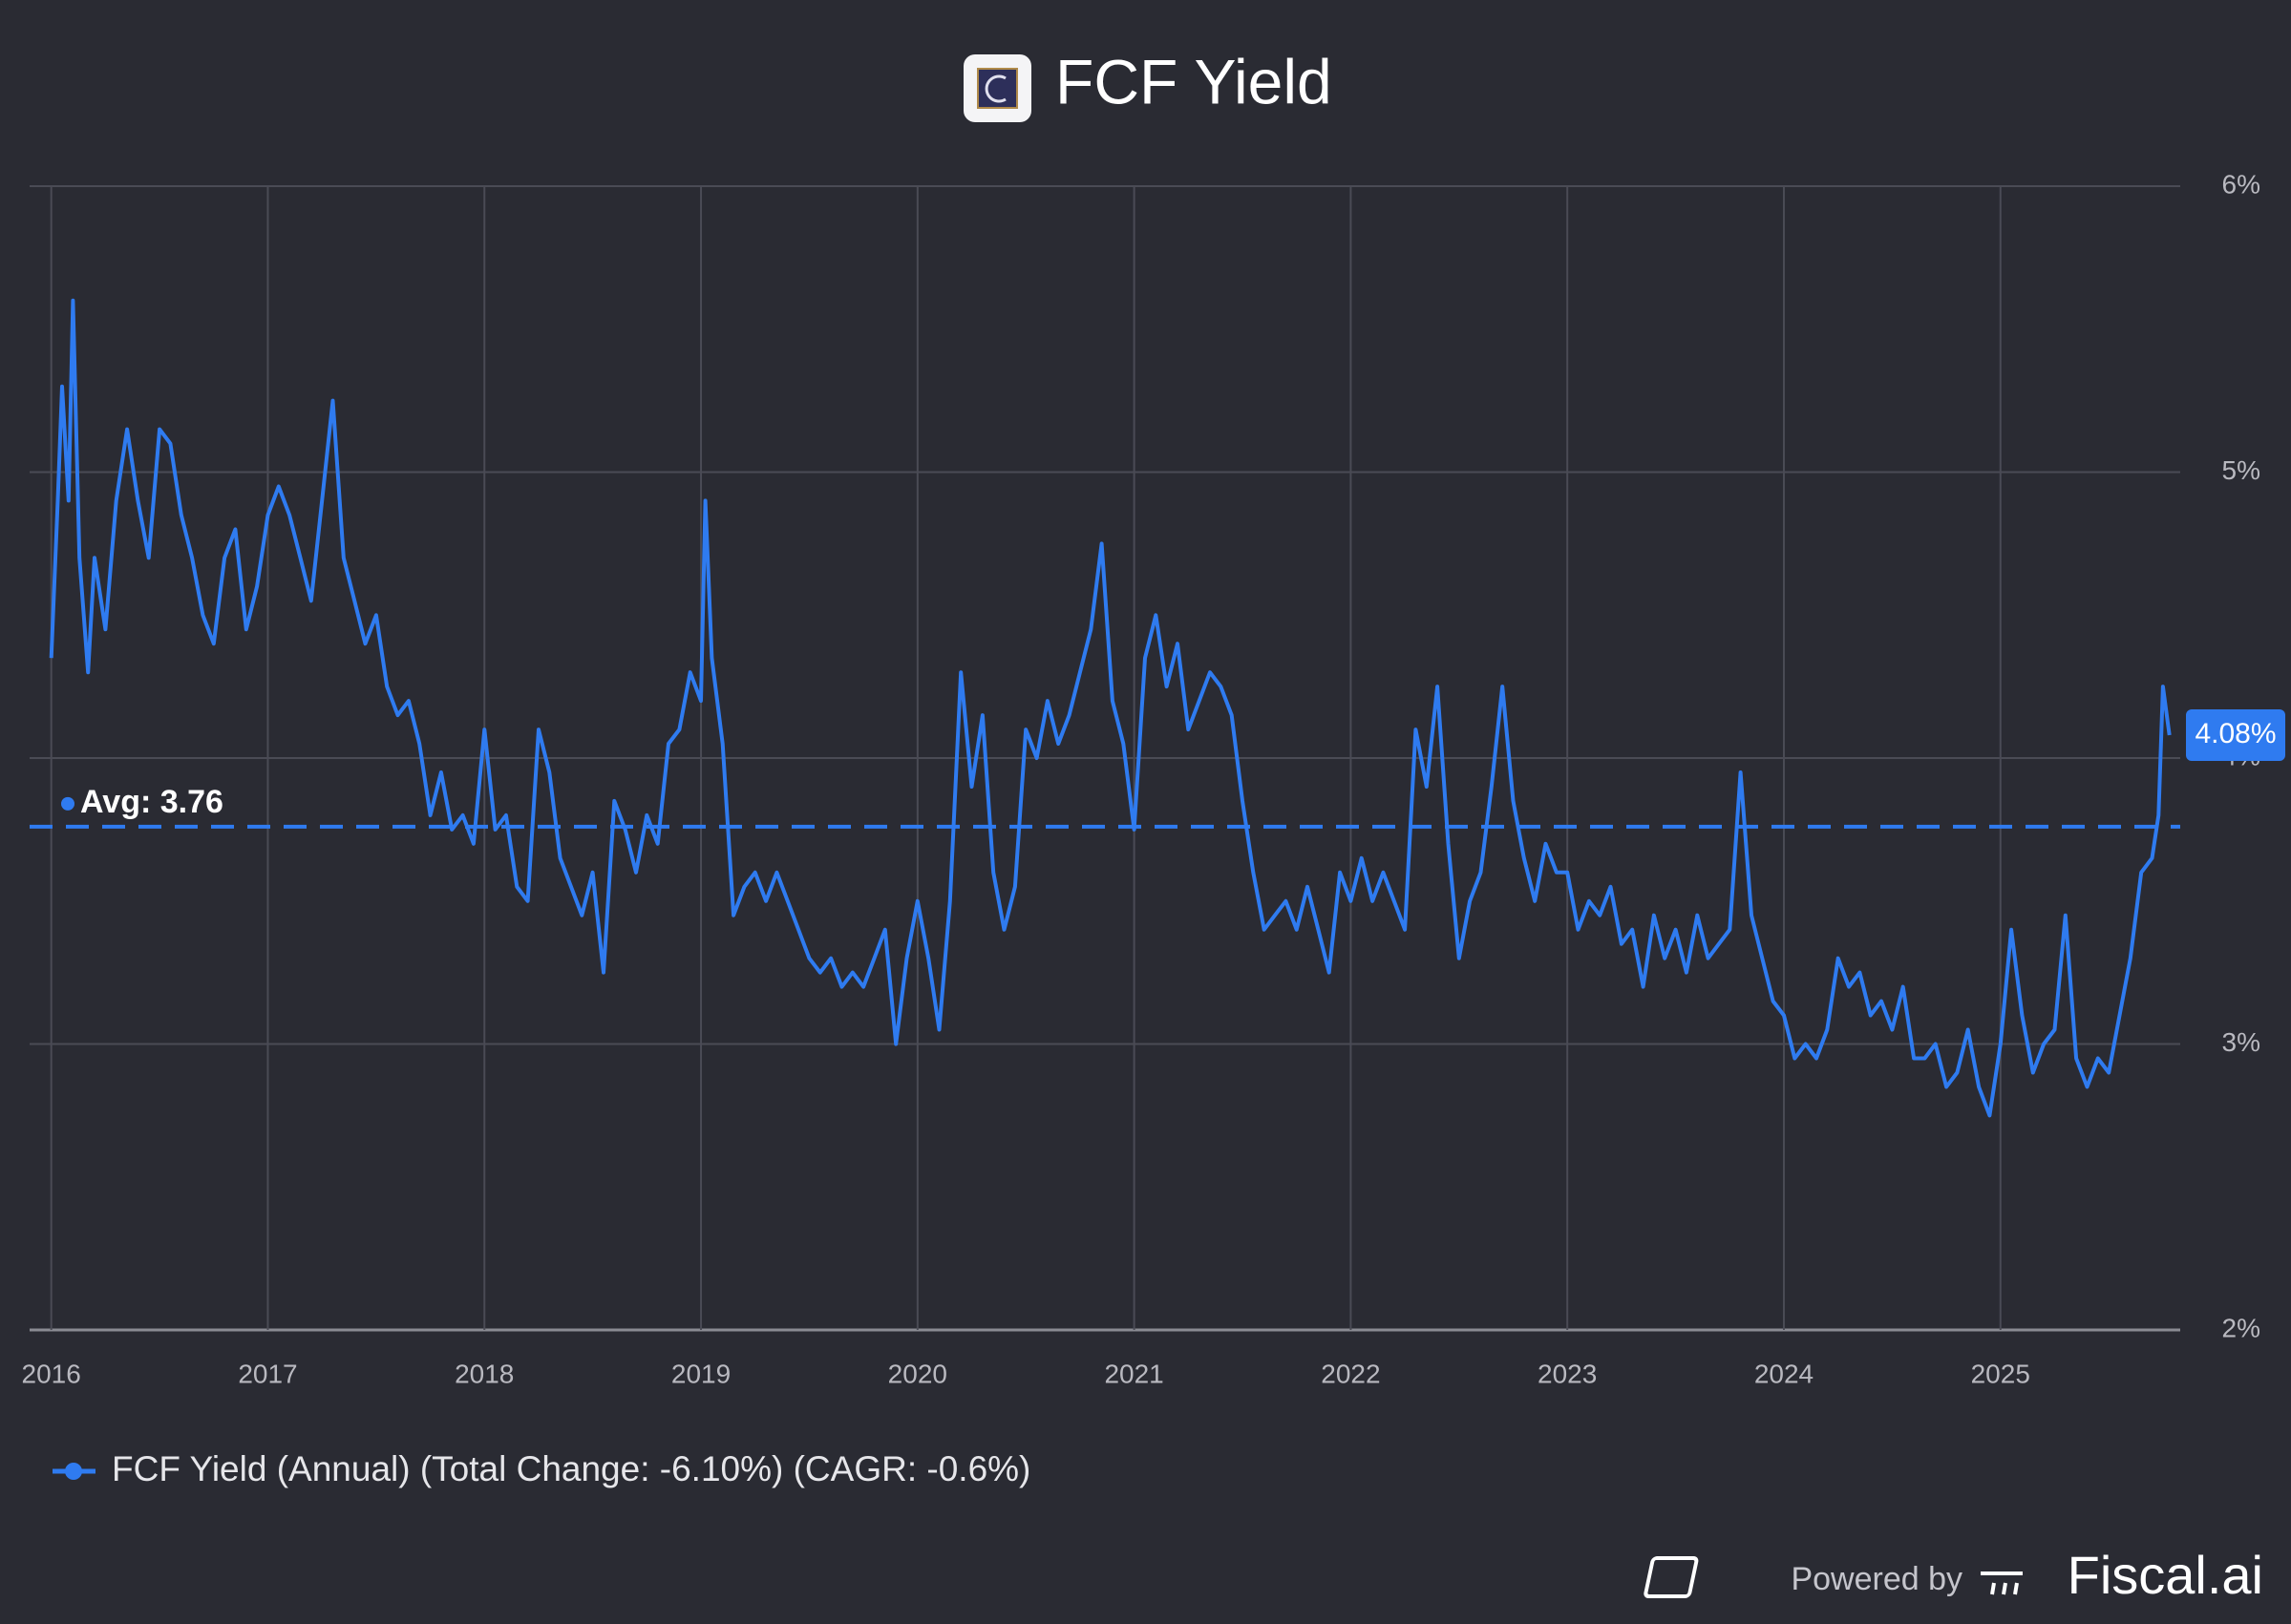 The width and height of the screenshot is (2291, 1624). What do you see at coordinates (73, 1471) in the screenshot?
I see `legend-marker` at bounding box center [73, 1471].